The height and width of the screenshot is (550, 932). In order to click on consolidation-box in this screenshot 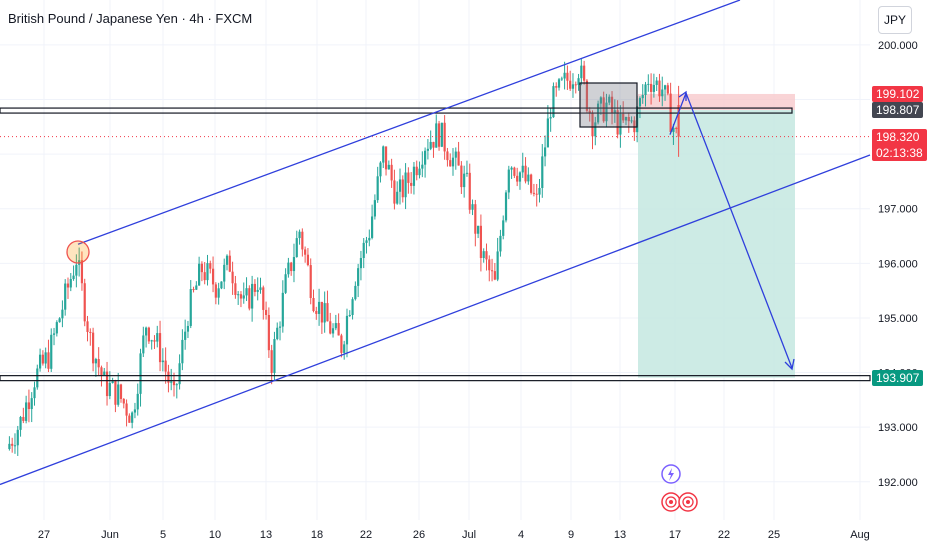, I will do `click(608, 105)`.